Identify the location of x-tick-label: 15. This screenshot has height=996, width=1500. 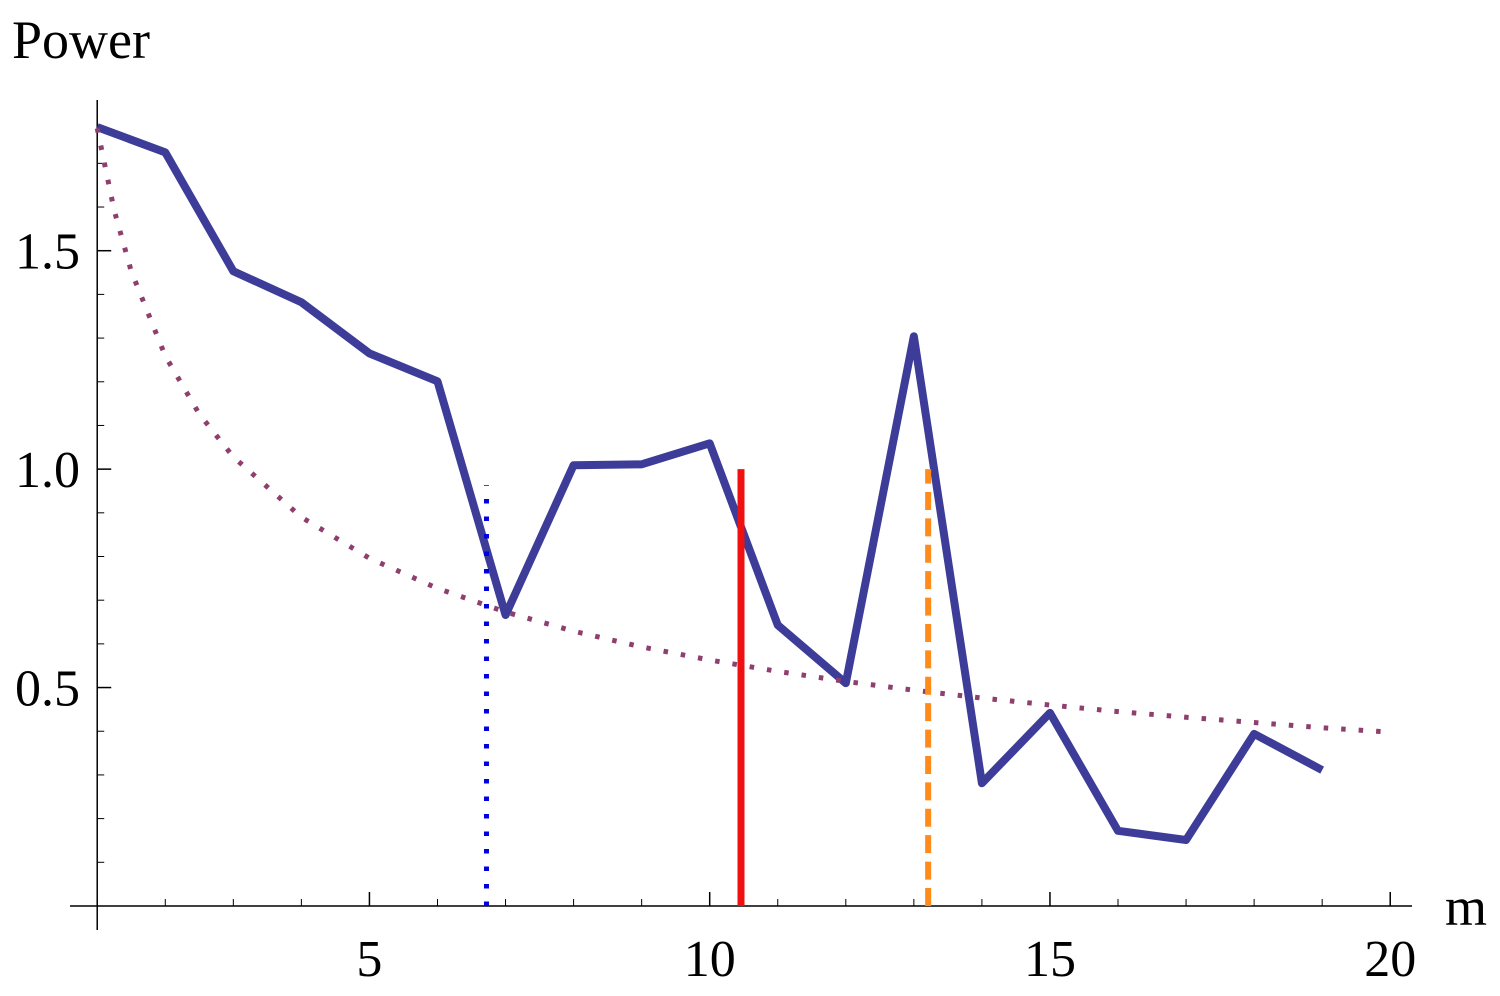
(1050, 959).